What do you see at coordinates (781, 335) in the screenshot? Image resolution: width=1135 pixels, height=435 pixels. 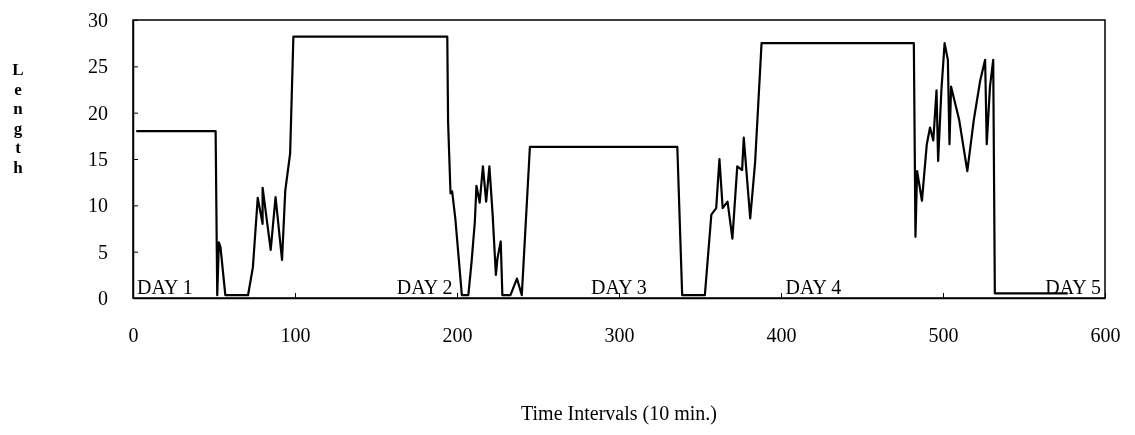 I see `x-tick-label: 400` at bounding box center [781, 335].